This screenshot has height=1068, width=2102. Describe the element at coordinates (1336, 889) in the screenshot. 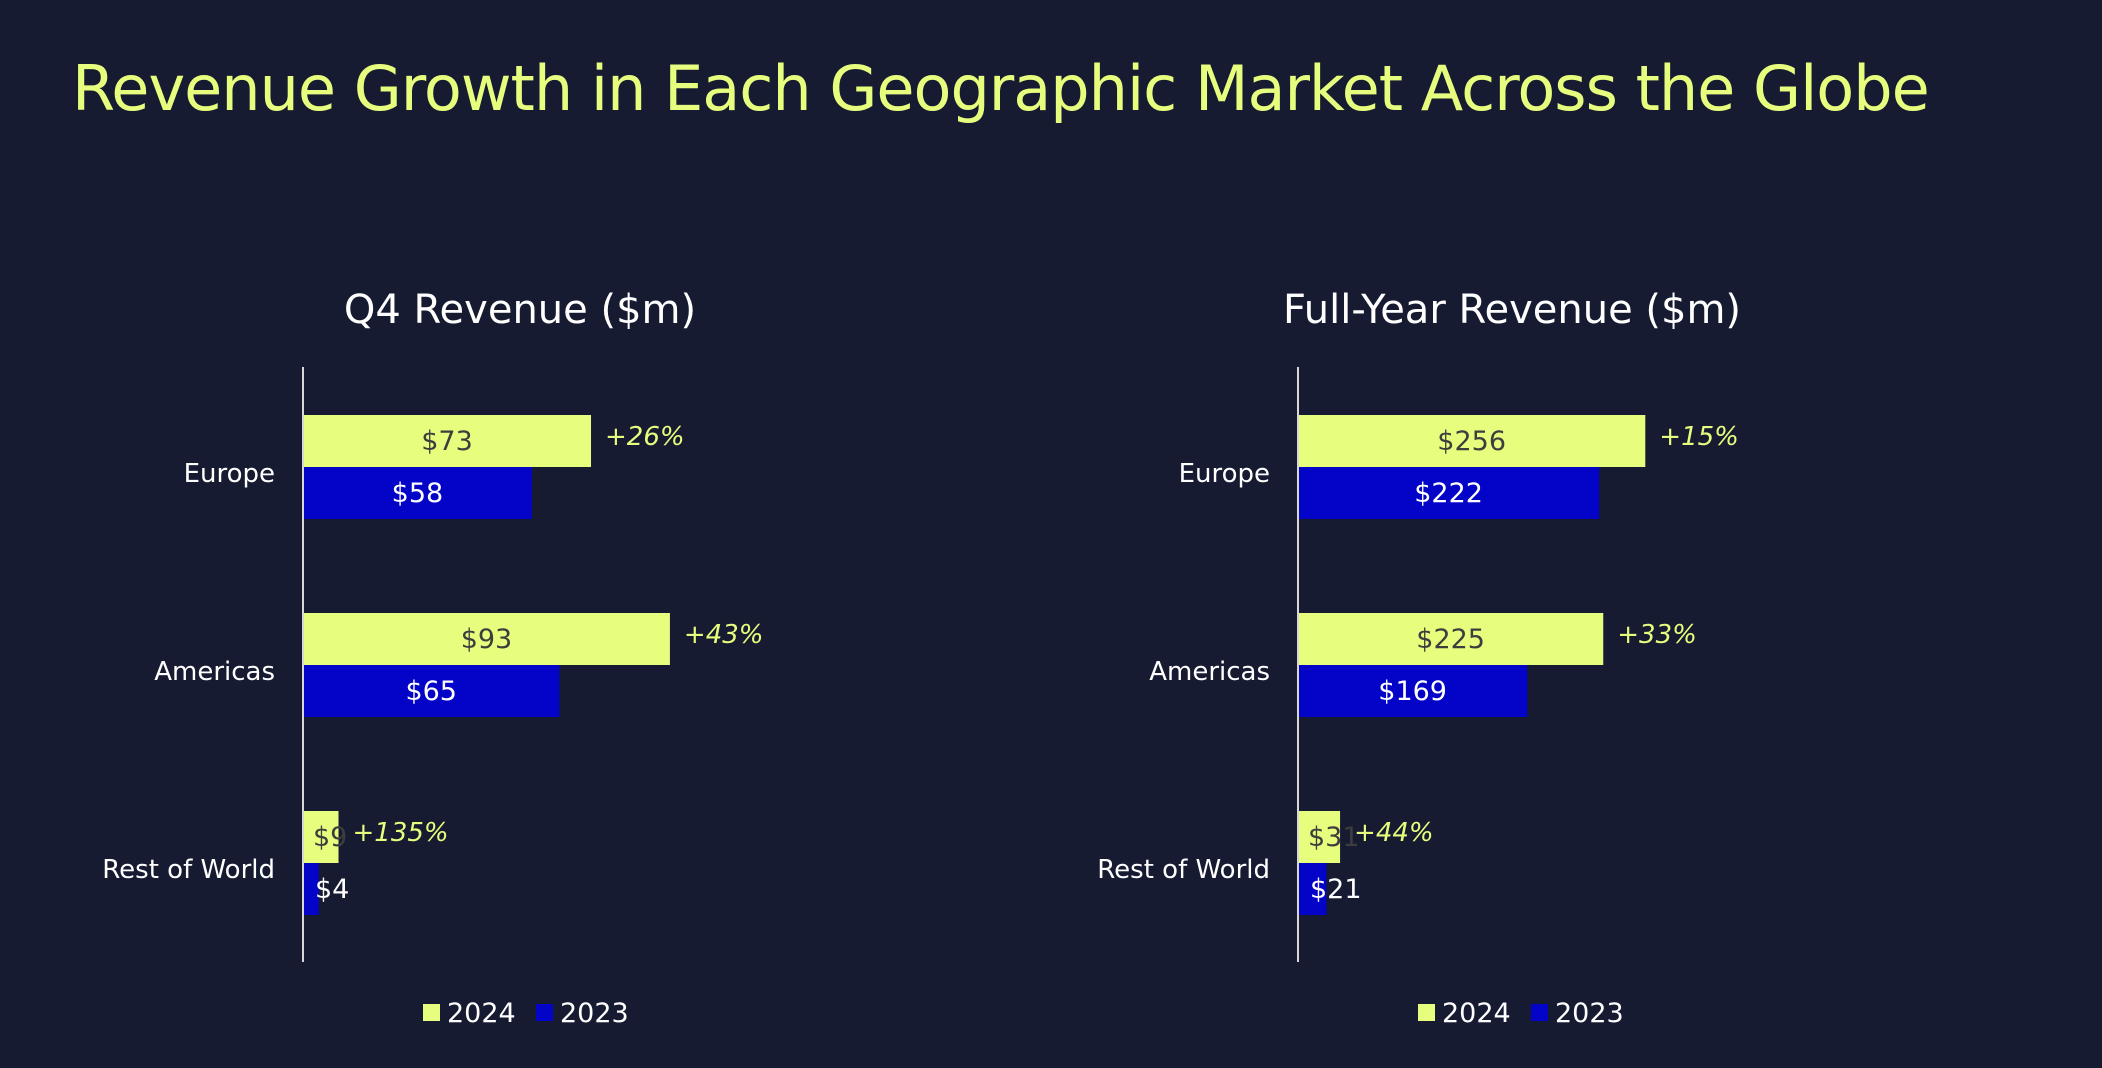

I see `chart2-data-label-2023: $21` at that location.